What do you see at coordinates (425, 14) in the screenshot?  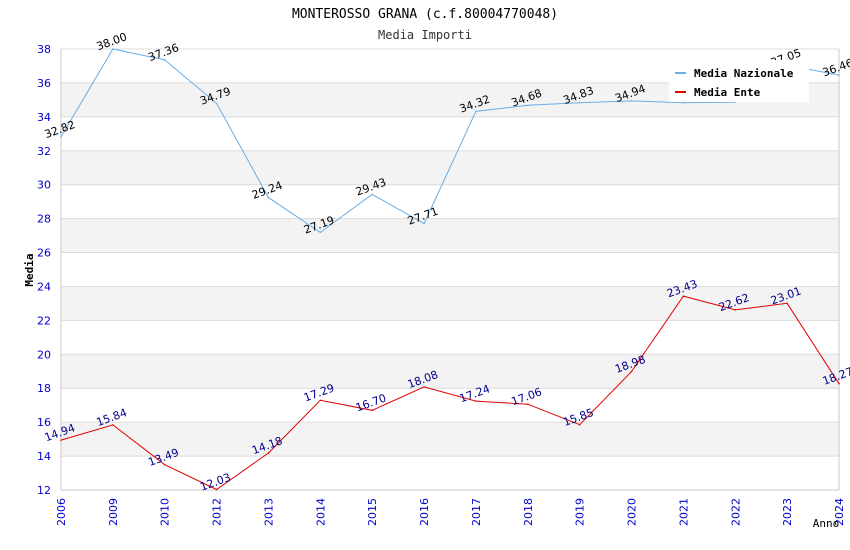 I see `chart-title: MONTEROSSO GRANA (c.f.80004770048)` at bounding box center [425, 14].